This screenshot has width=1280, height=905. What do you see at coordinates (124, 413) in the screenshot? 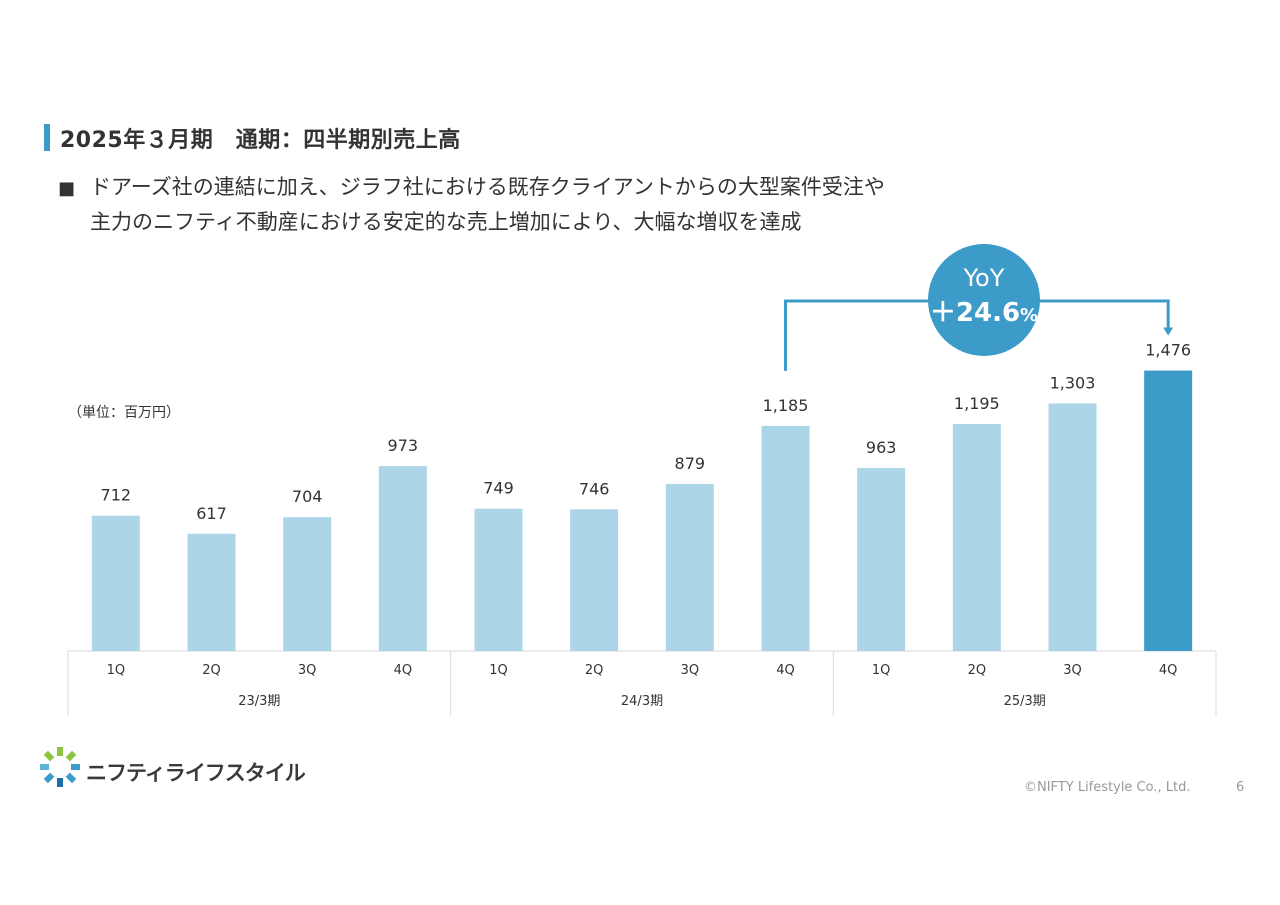
I see `unit-label: （単位：百万円）` at bounding box center [124, 413].